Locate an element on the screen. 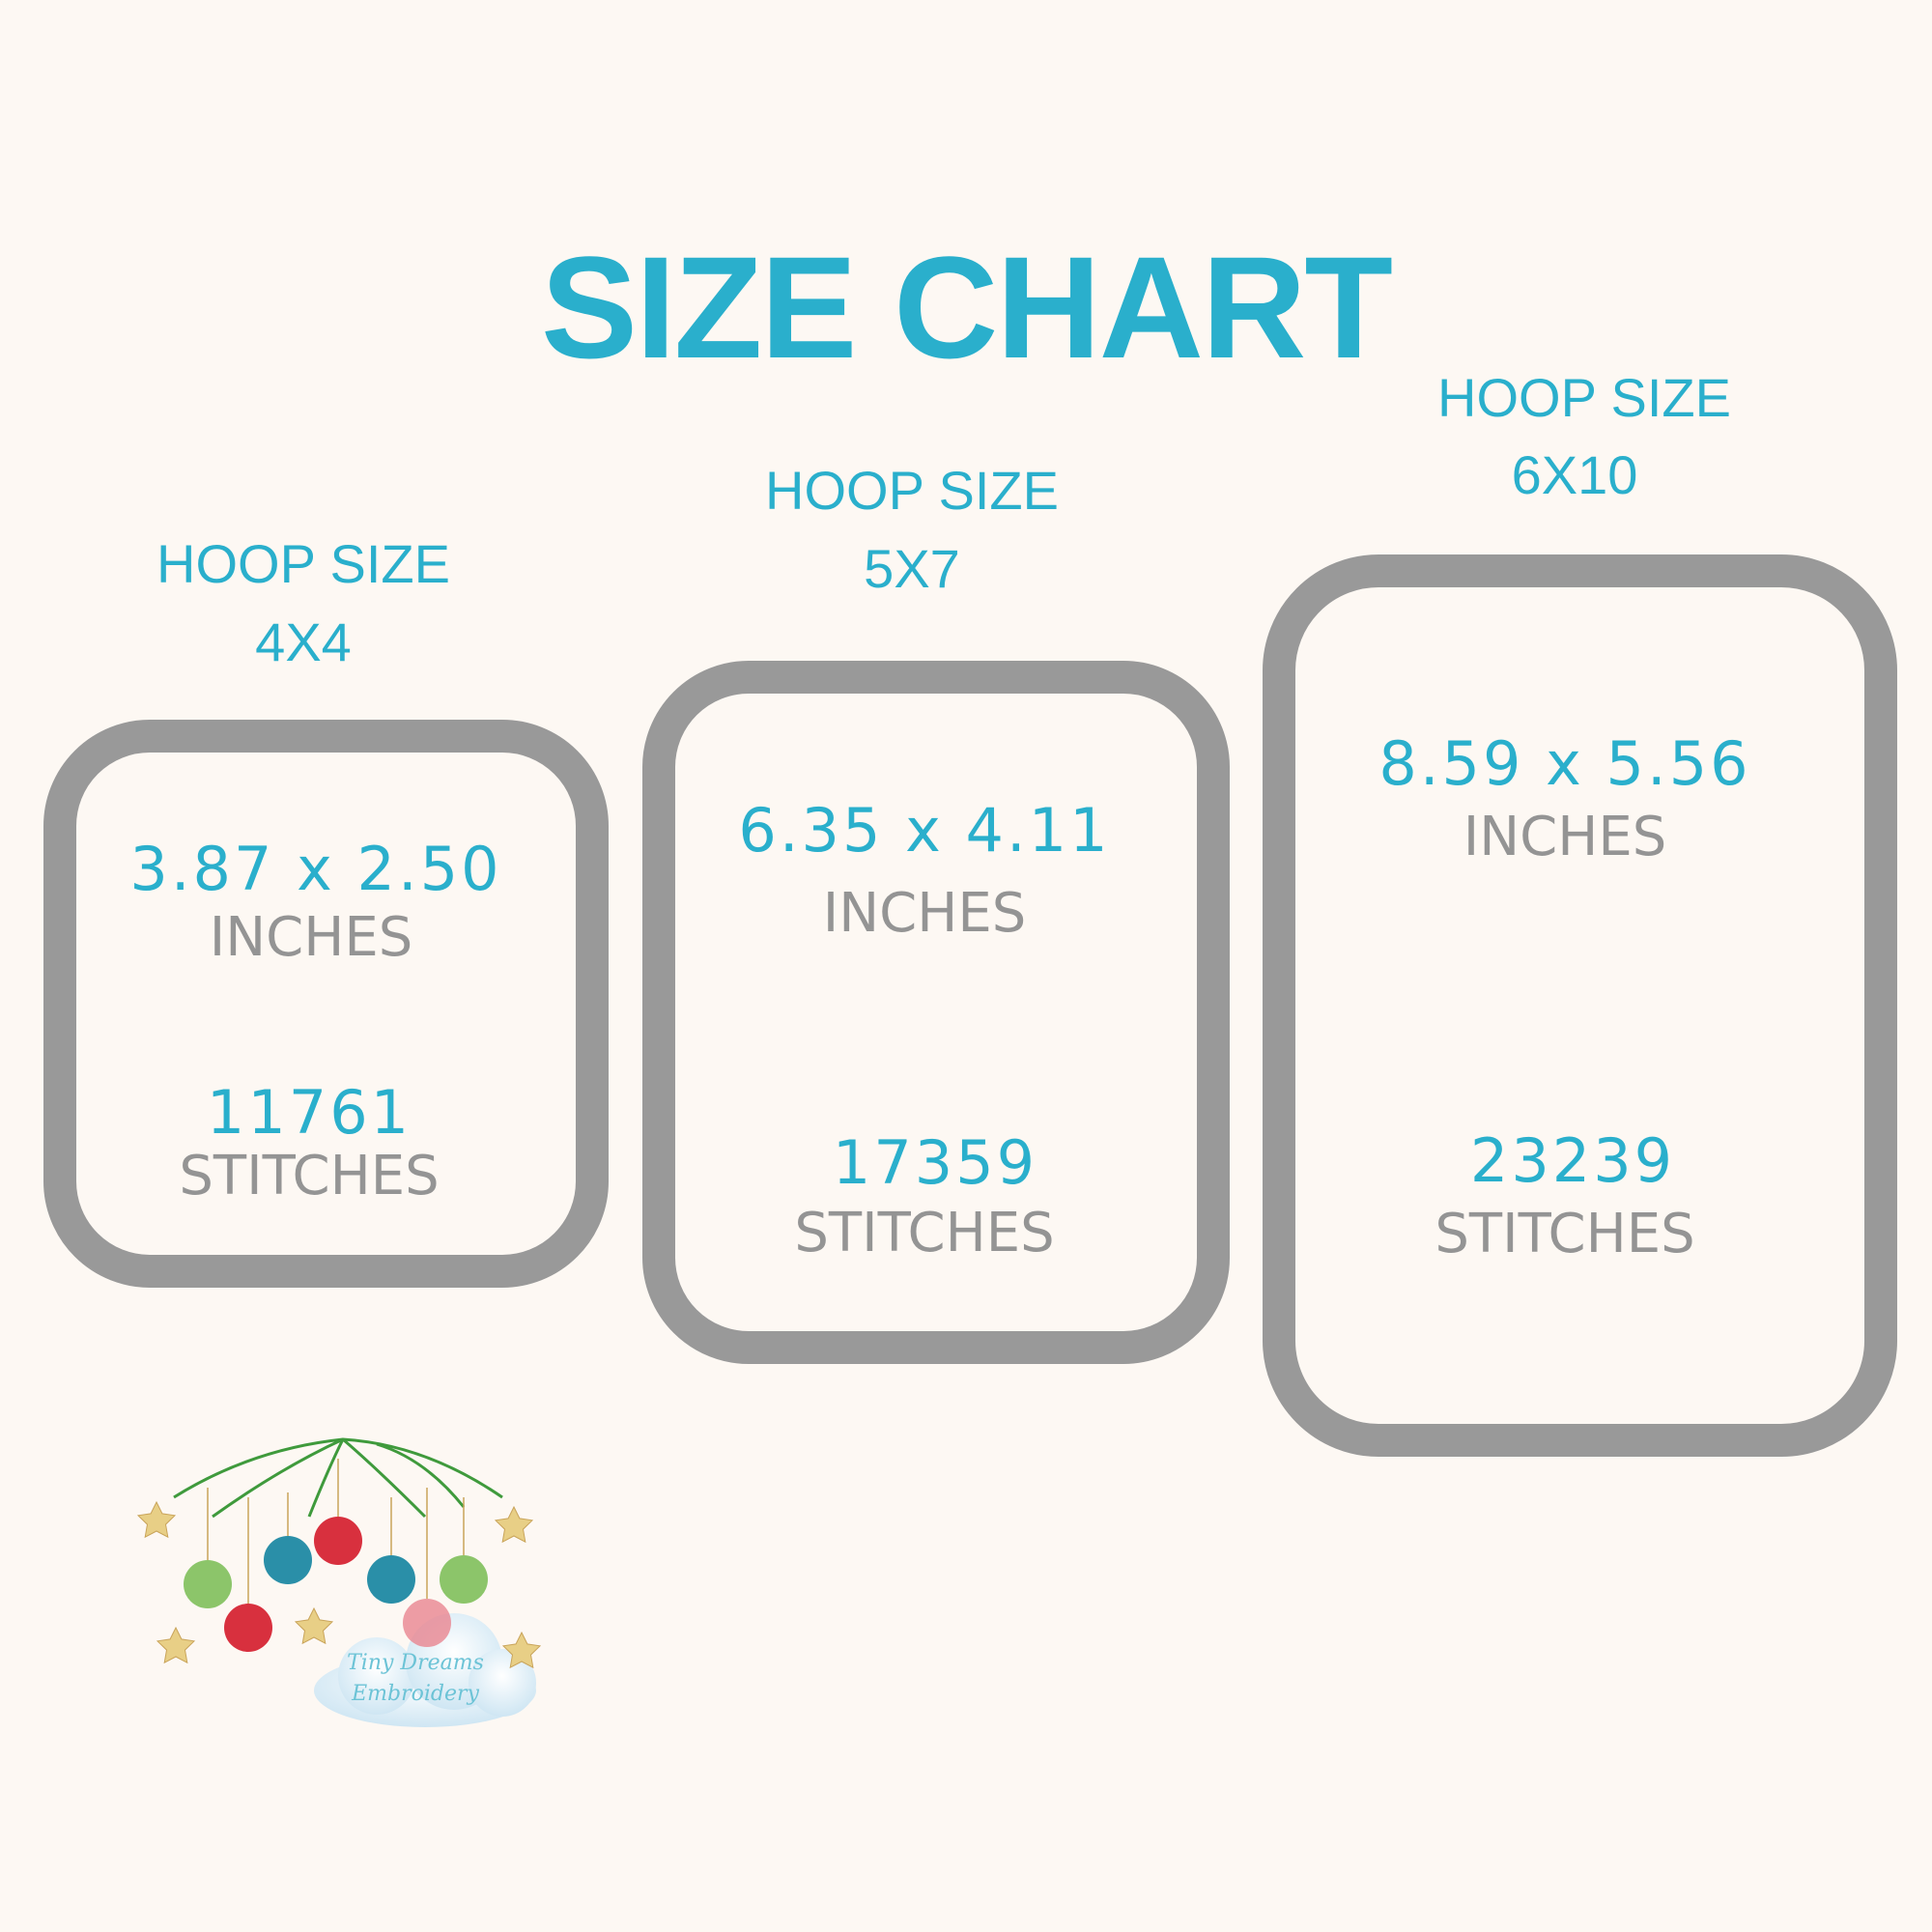  logo-text-2: Embroidery is located at coordinates (415, 1694).